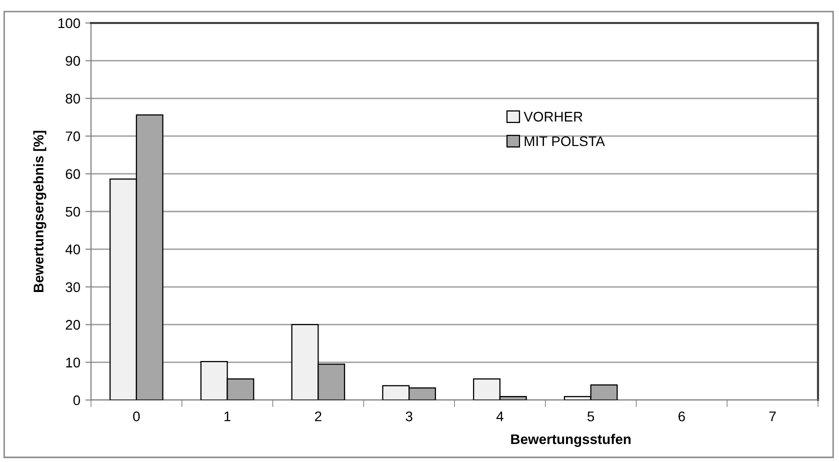  Describe the element at coordinates (500, 417) in the screenshot. I see `x-tick-label: 4` at that location.